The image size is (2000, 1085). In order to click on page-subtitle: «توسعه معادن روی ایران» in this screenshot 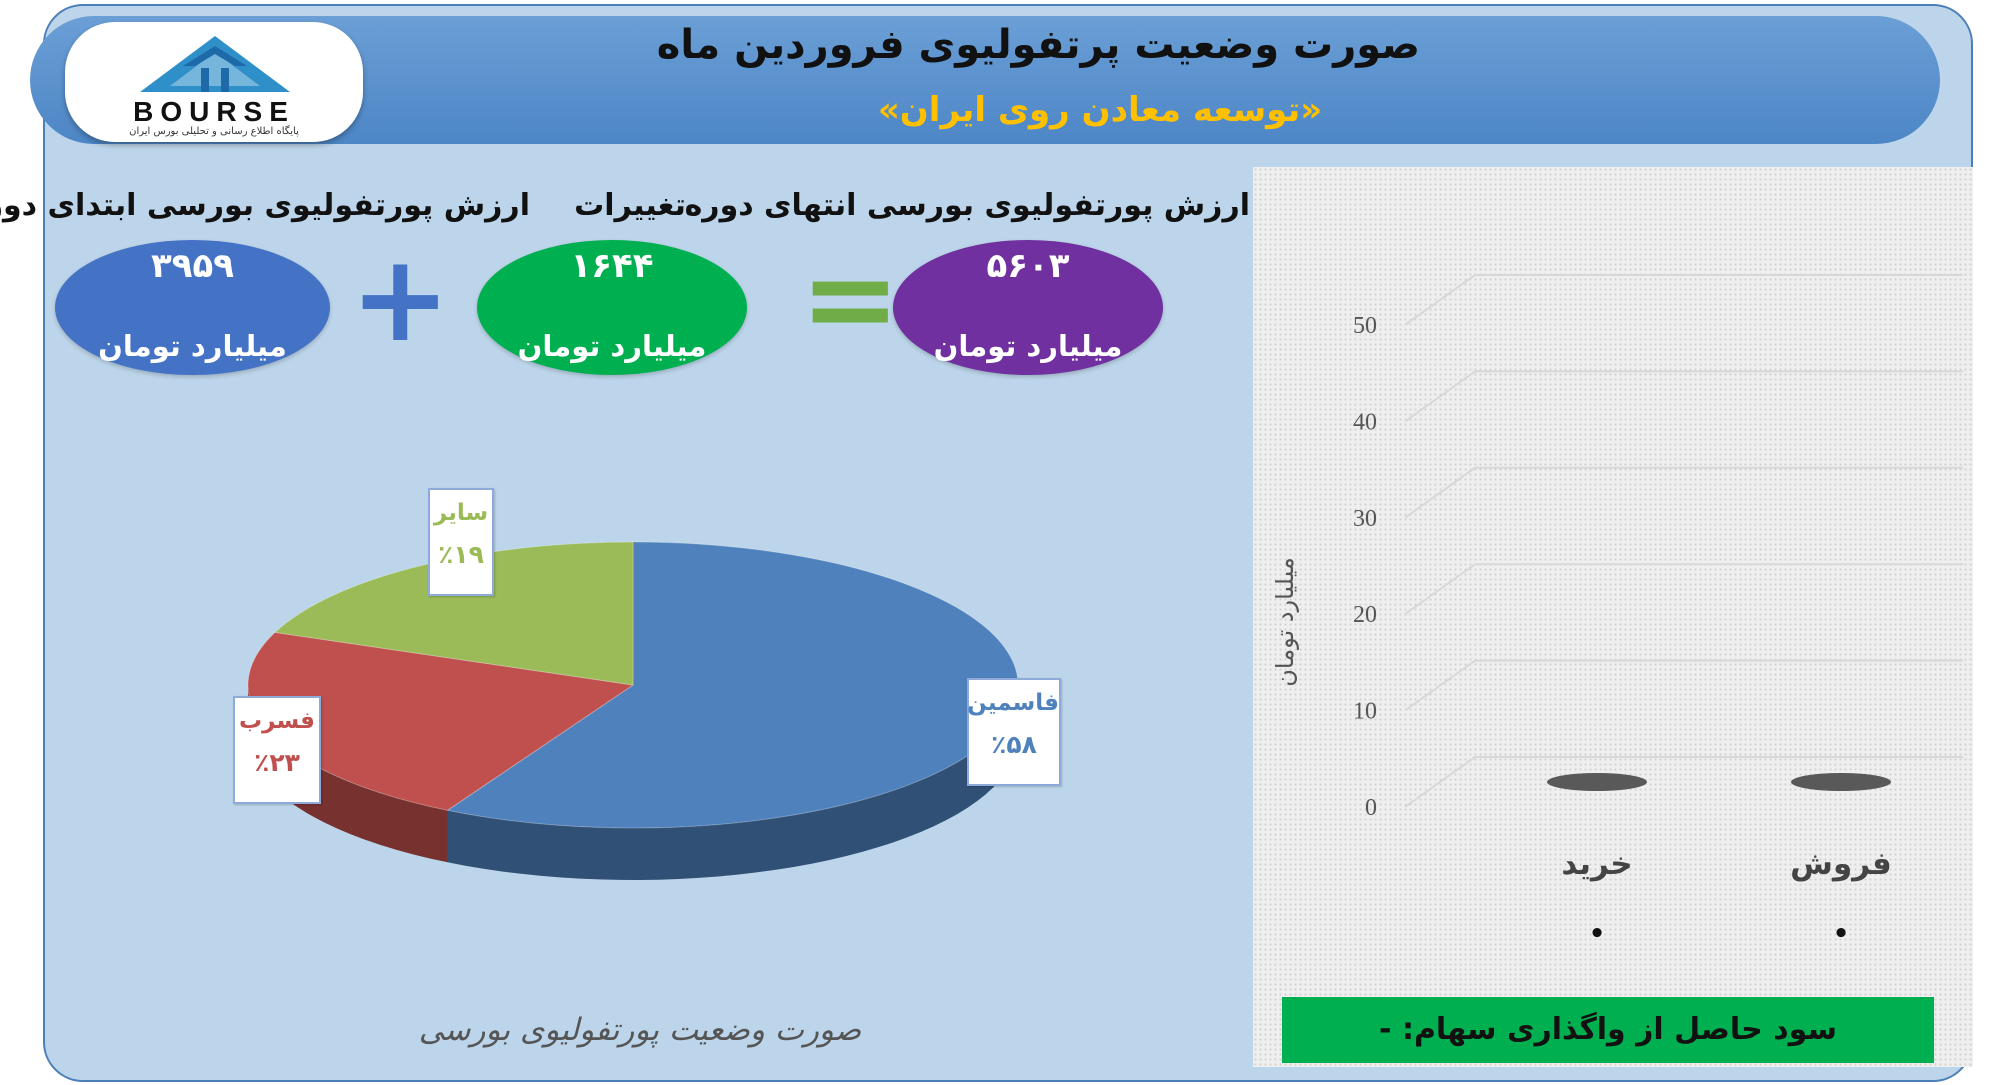, I will do `click(1100, 110)`.